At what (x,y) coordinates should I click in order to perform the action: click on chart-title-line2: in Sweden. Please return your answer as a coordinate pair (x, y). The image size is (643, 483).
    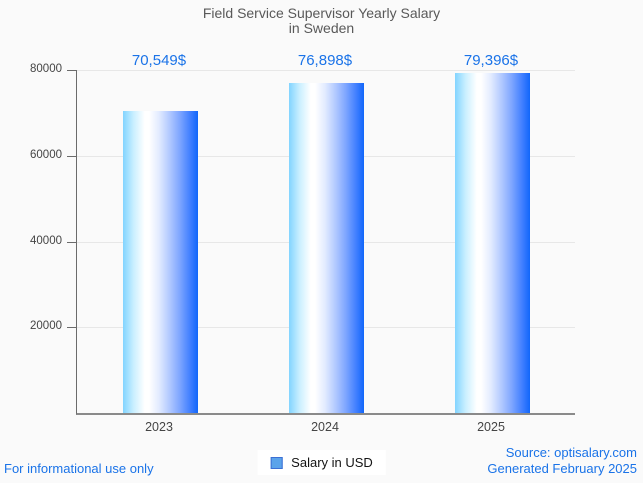
    Looking at the image, I should click on (321, 28).